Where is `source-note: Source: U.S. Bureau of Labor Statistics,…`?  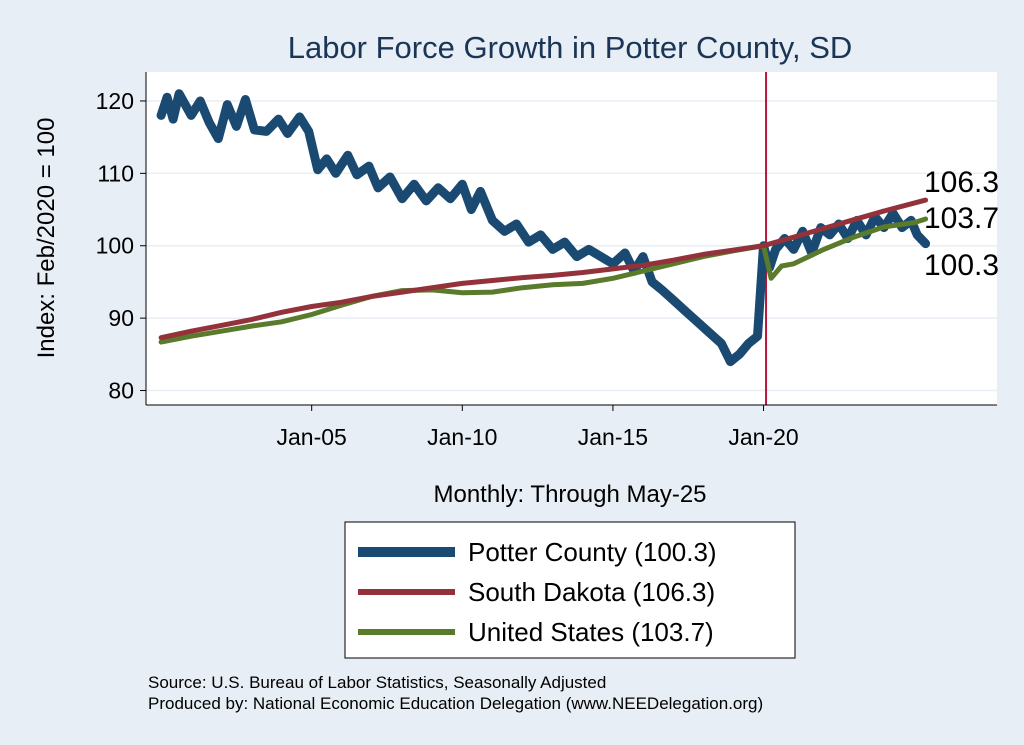 source-note: Source: U.S. Bureau of Labor Statistics,… is located at coordinates (377, 682).